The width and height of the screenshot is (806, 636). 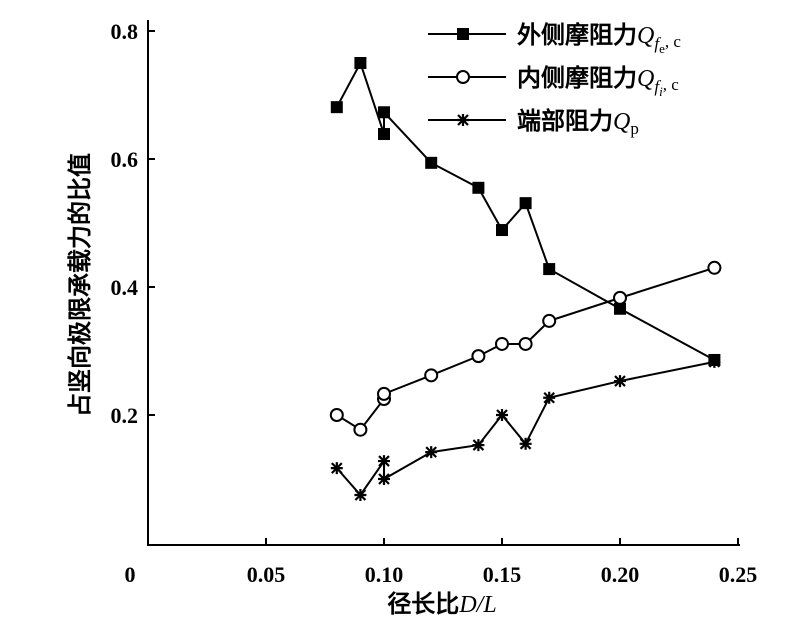 What do you see at coordinates (125, 287) in the screenshot?
I see `y-tick-label: 0.4` at bounding box center [125, 287].